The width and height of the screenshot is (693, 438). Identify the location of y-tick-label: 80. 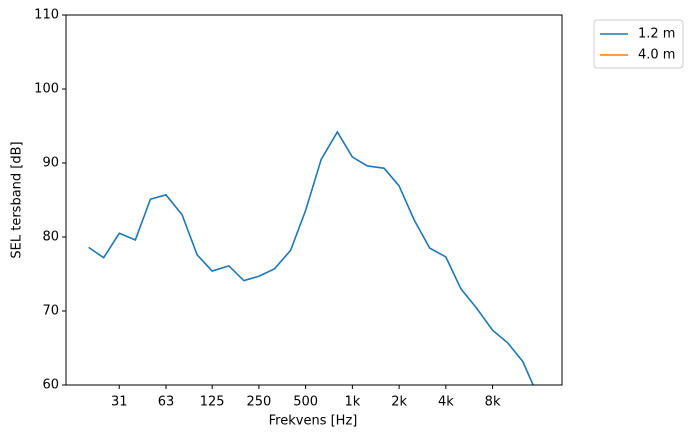
(50, 237).